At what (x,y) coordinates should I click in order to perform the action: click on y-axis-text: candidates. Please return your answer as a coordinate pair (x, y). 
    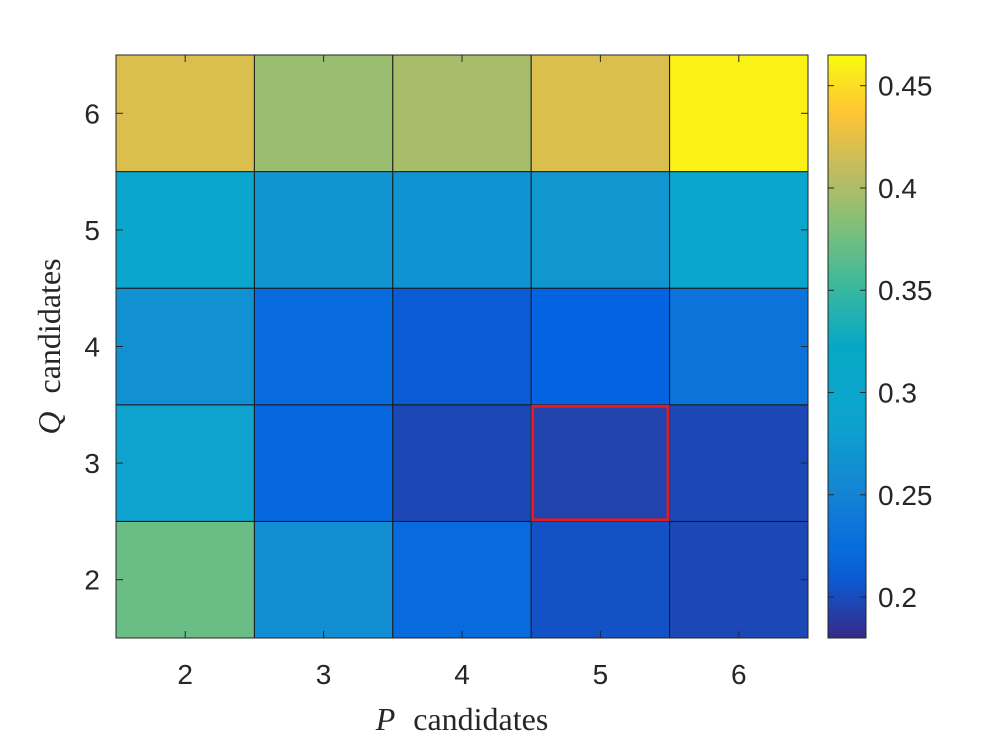
    Looking at the image, I should click on (49, 325).